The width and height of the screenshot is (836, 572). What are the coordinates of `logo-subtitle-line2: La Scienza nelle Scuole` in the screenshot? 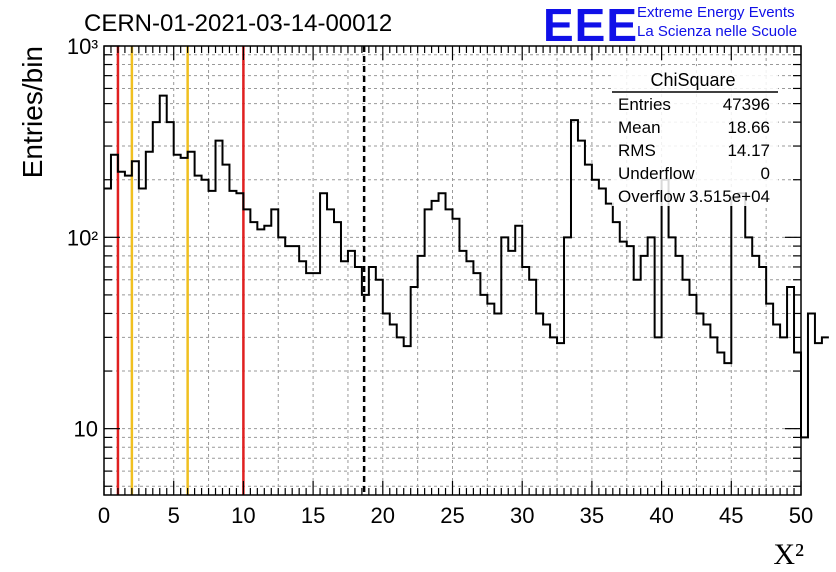 It's located at (717, 31).